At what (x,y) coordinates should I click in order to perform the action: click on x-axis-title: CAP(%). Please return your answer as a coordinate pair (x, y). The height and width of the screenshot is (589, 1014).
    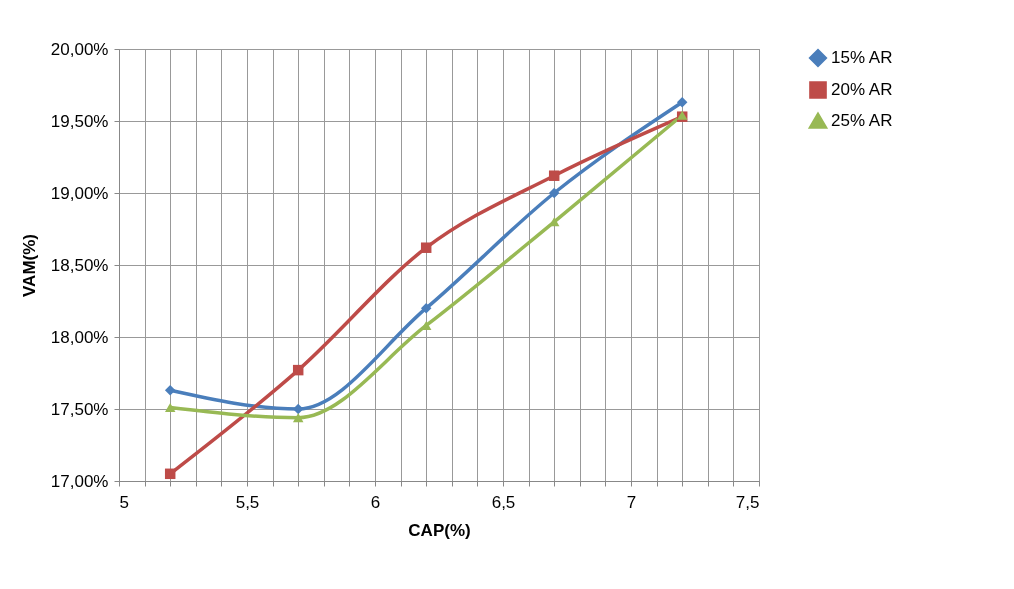
    Looking at the image, I should click on (439, 530).